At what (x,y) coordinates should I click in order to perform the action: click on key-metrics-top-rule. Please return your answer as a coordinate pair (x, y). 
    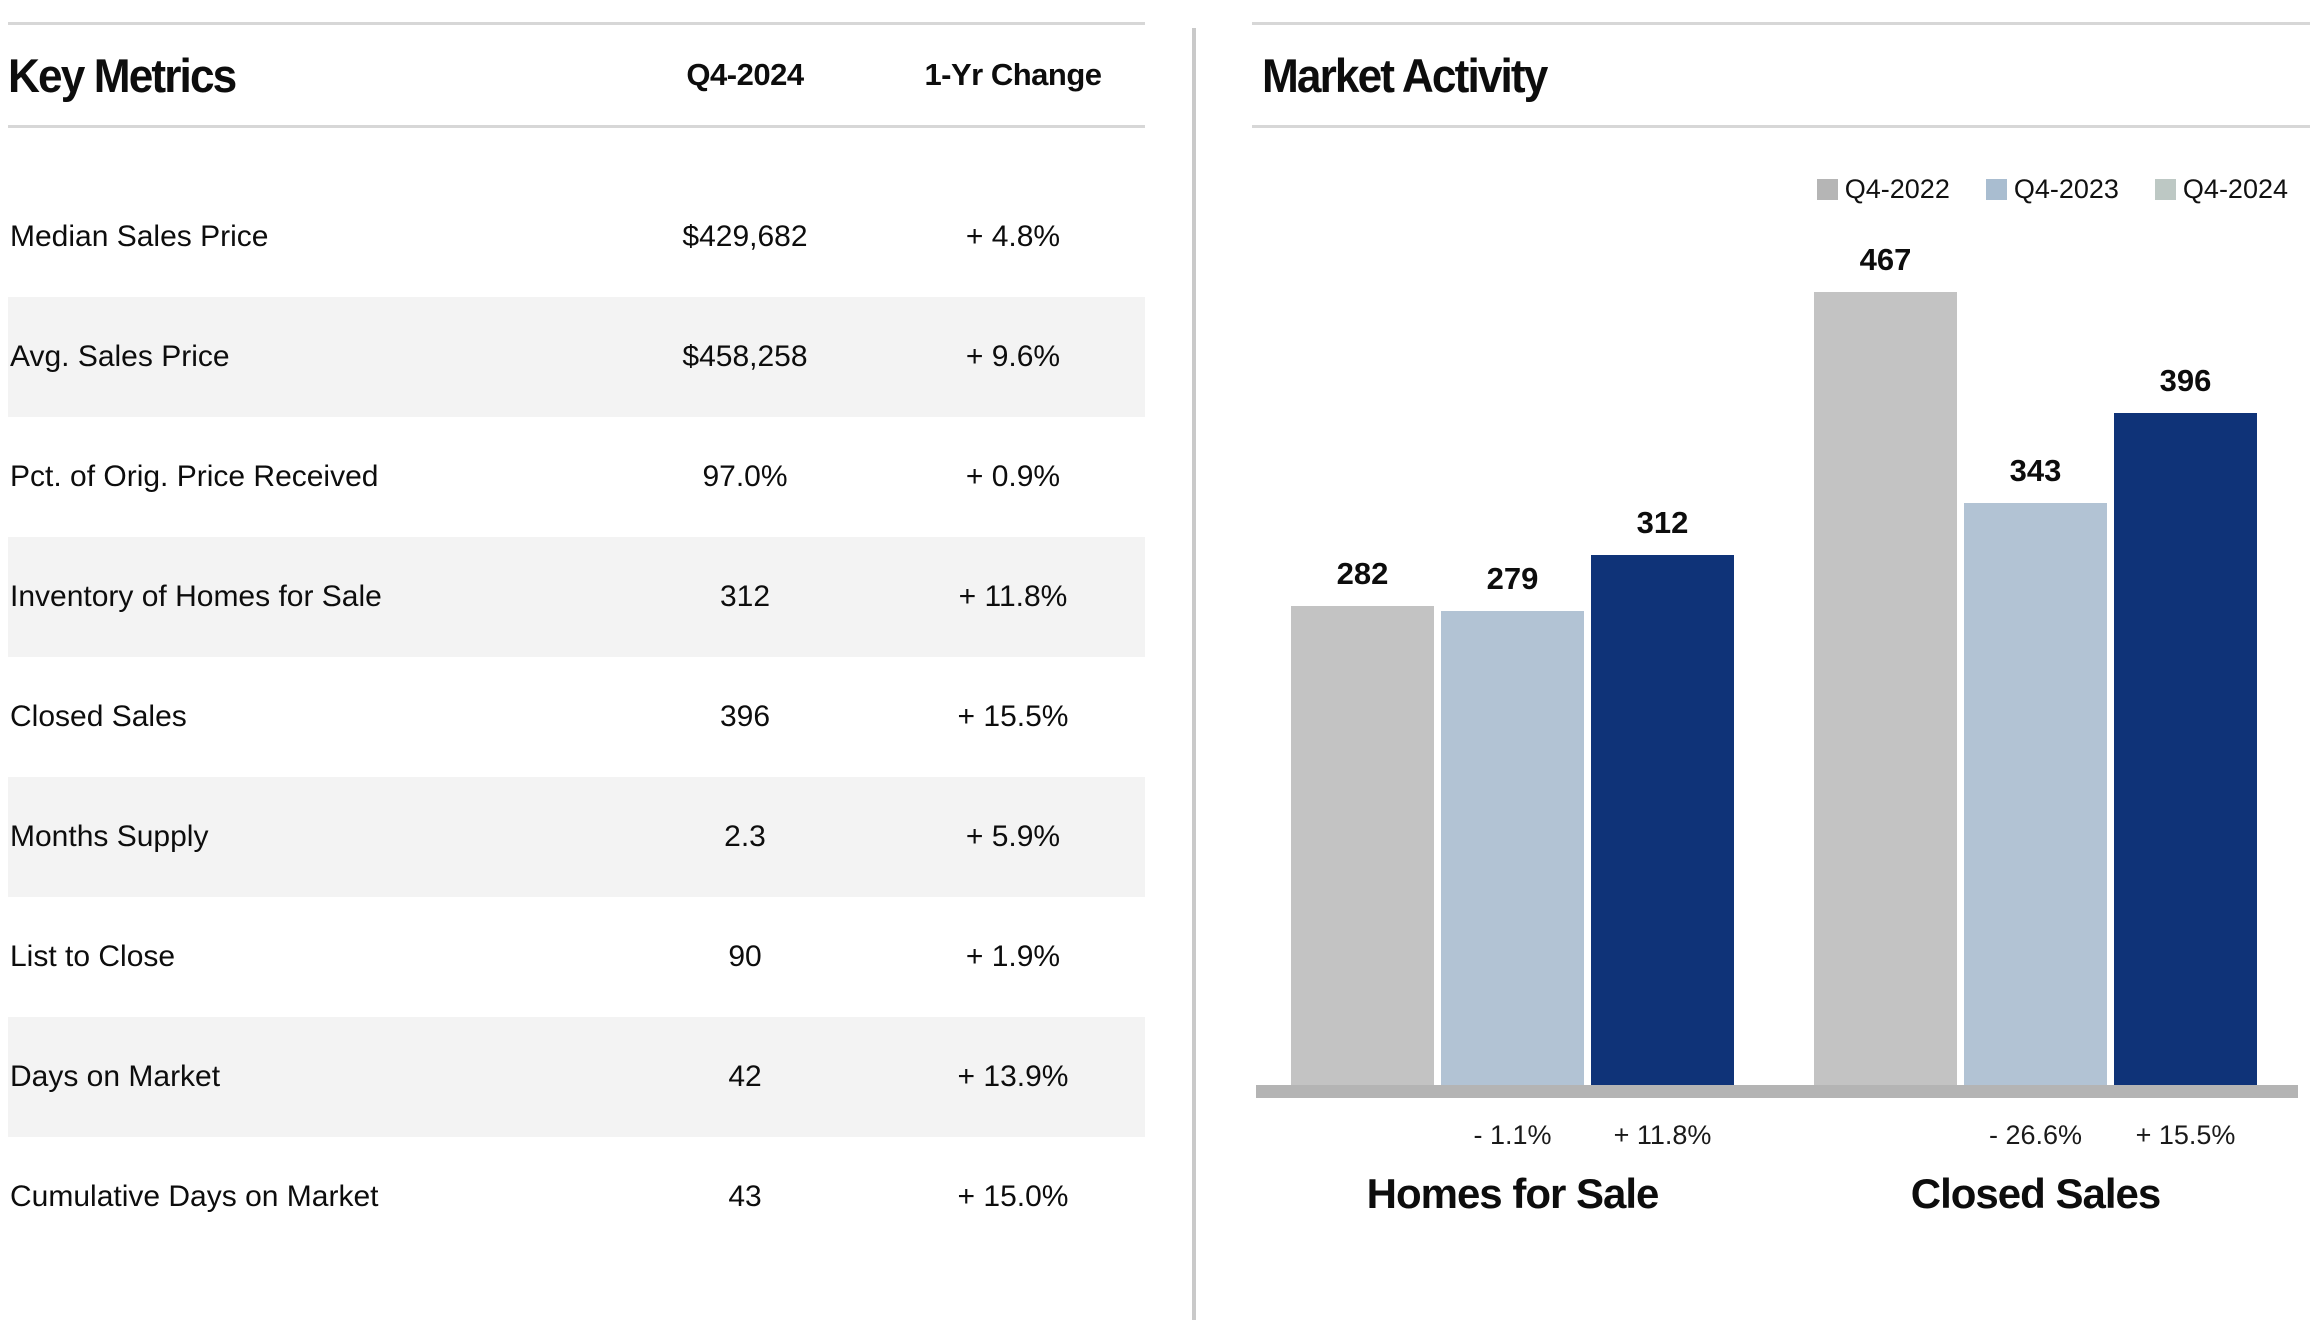
    Looking at the image, I should click on (576, 23).